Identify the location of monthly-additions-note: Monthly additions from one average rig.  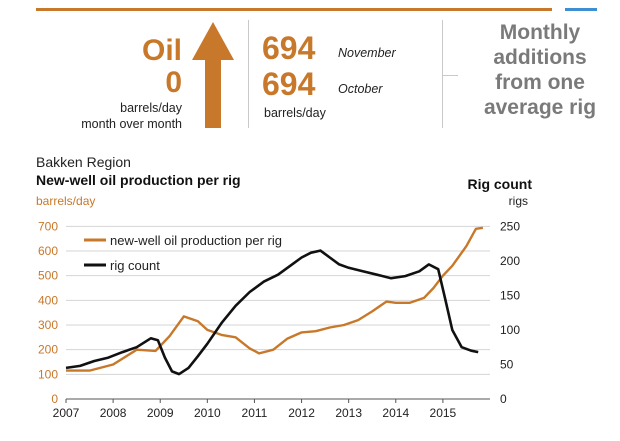
(540, 70).